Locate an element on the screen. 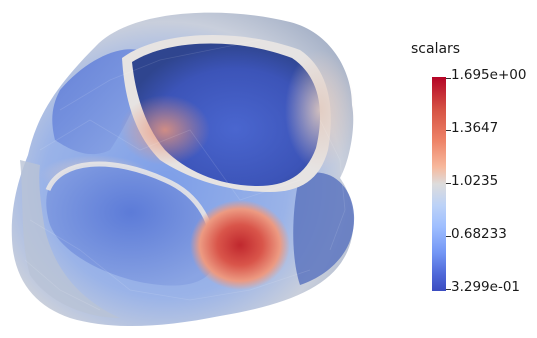 Image resolution: width=537 pixels, height=338 pixels. scalar-tick-label: 0.68233 is located at coordinates (479, 234).